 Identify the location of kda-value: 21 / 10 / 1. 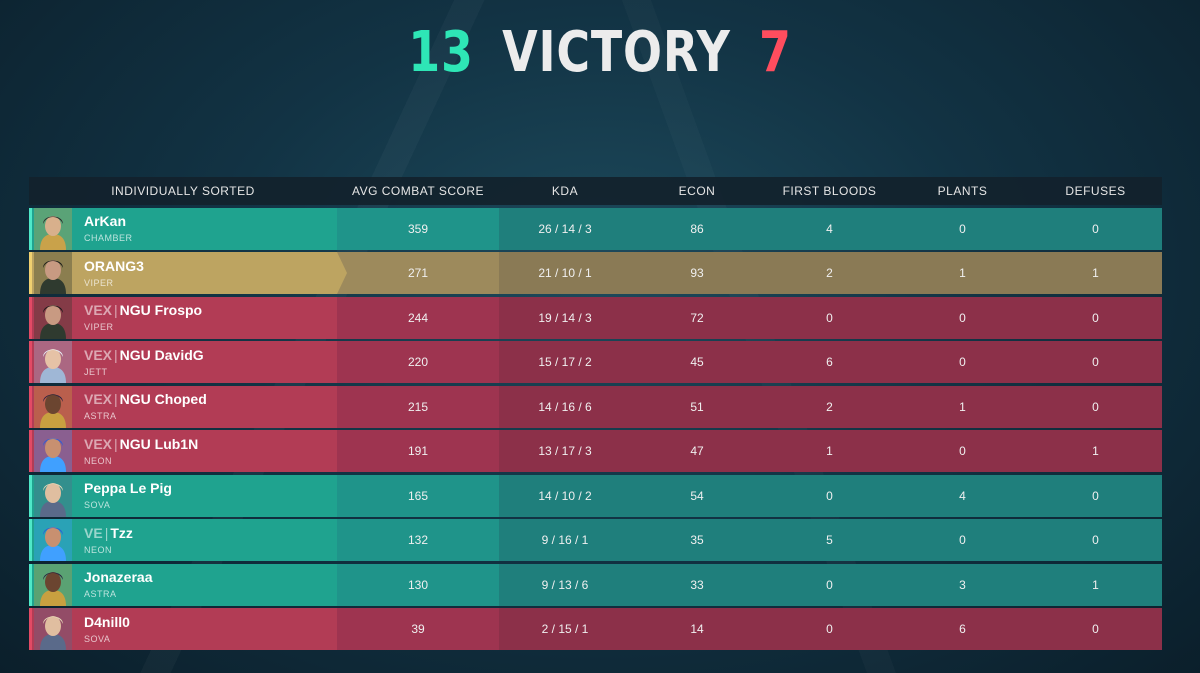
(565, 273).